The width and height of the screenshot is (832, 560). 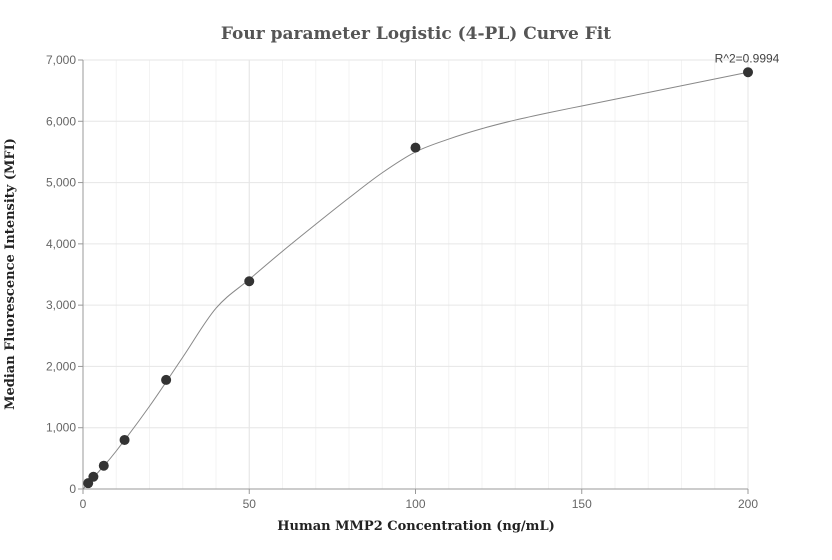 What do you see at coordinates (582, 504) in the screenshot?
I see `x-tick-label: 150` at bounding box center [582, 504].